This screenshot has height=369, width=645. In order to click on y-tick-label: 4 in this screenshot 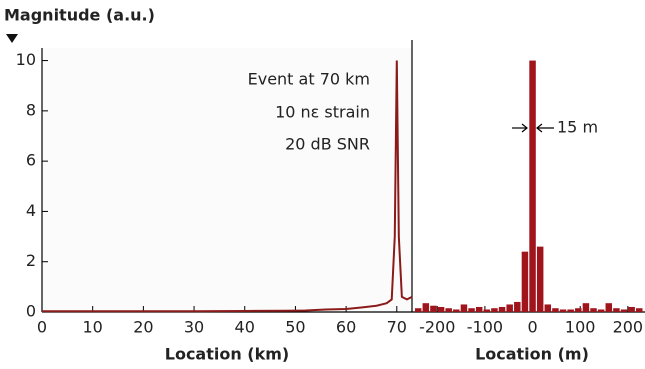, I will do `click(31, 210)`.